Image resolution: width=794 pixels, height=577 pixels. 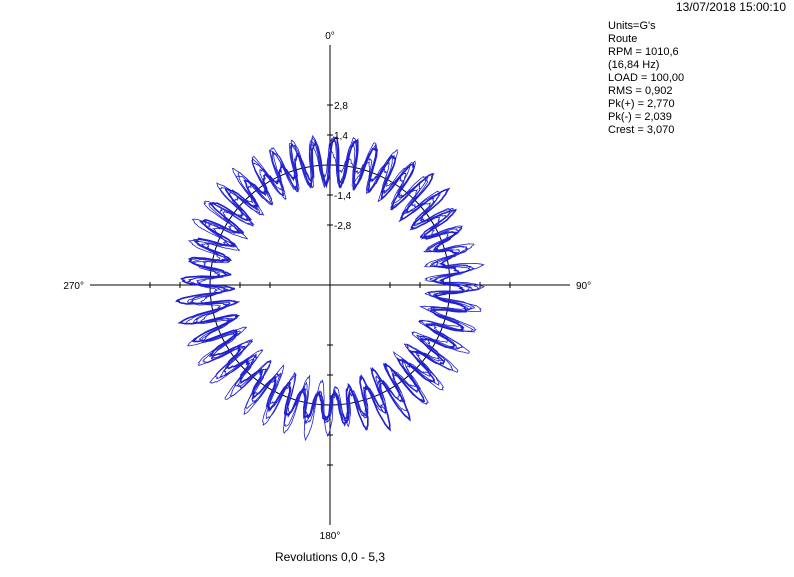 What do you see at coordinates (330, 536) in the screenshot?
I see `angle-label: 180°` at bounding box center [330, 536].